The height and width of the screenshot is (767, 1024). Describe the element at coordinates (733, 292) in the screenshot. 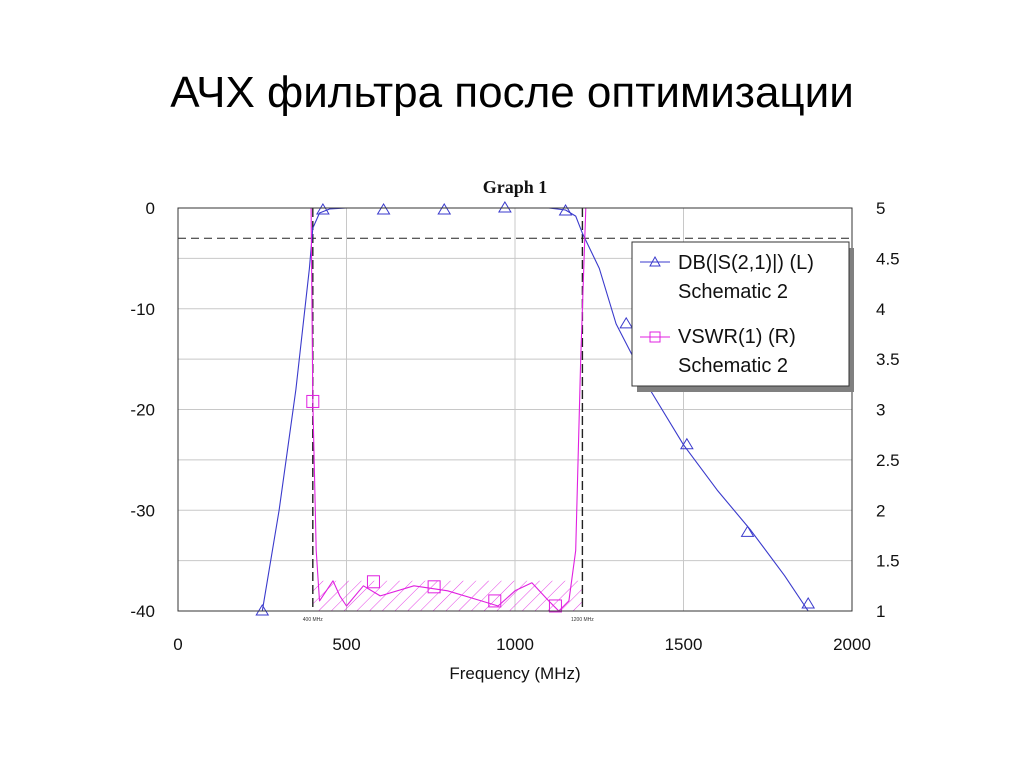

I see `legend-sublabel-s21: Schematic 2` at that location.